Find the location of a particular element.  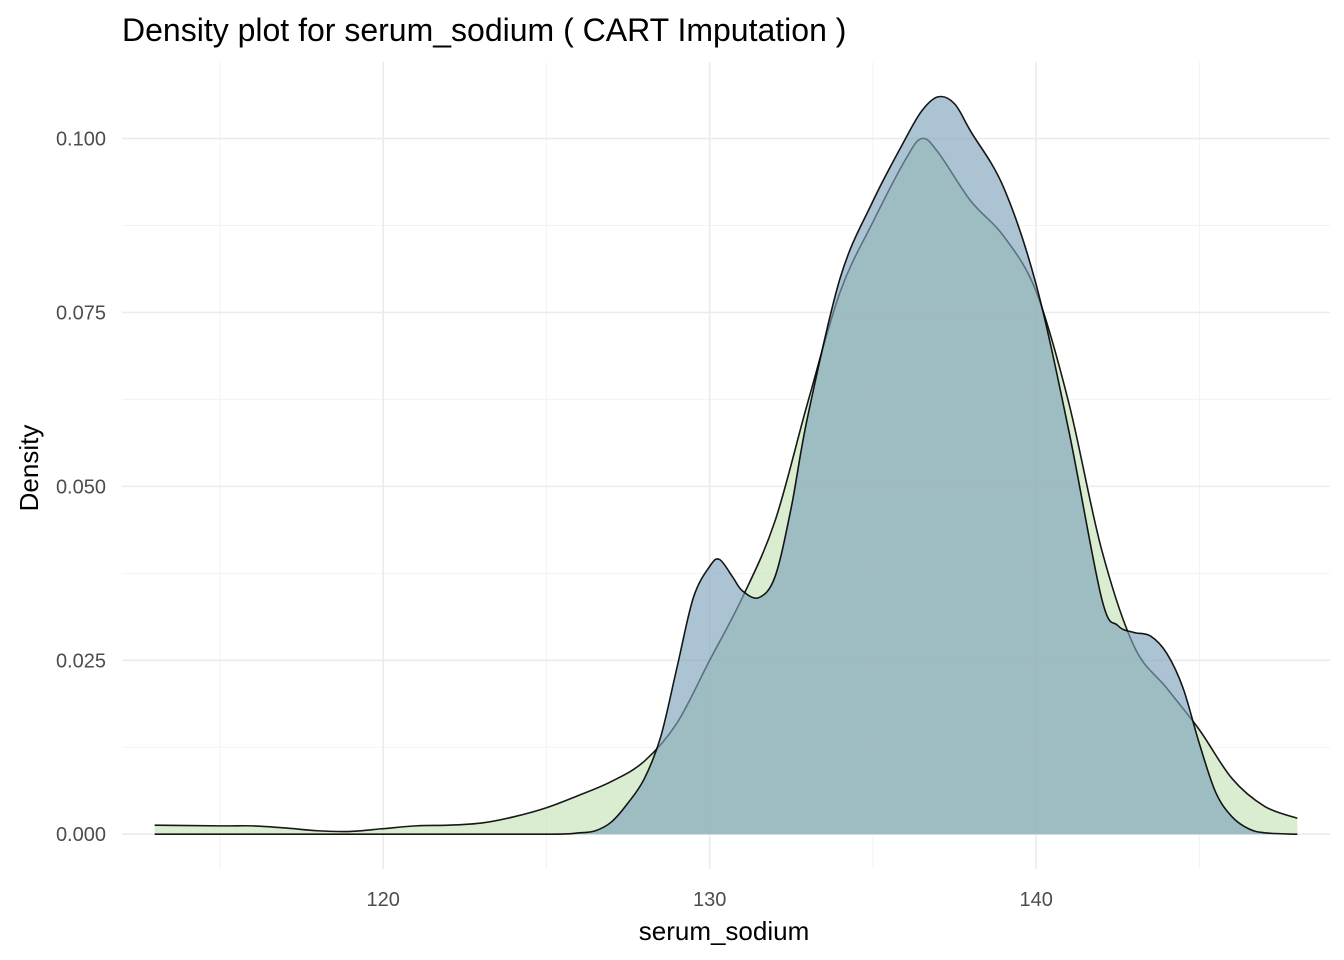

y-tick-label: 0.075 is located at coordinates (81, 313).